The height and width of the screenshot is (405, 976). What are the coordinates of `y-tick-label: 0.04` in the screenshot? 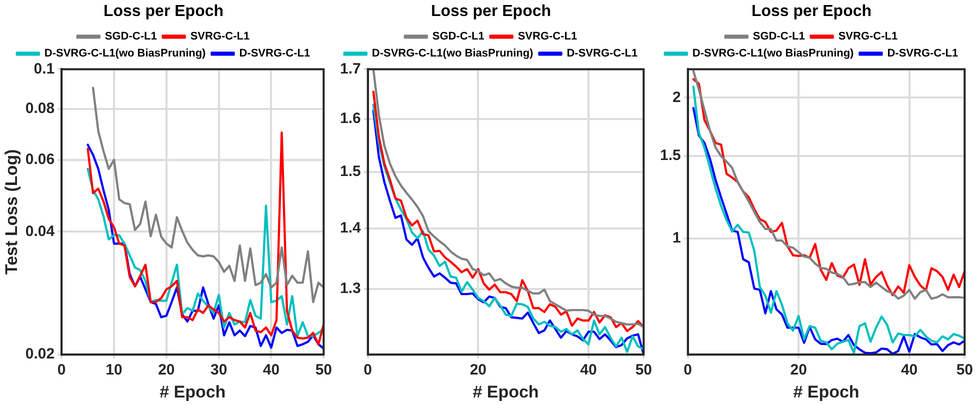 It's located at (40, 231).